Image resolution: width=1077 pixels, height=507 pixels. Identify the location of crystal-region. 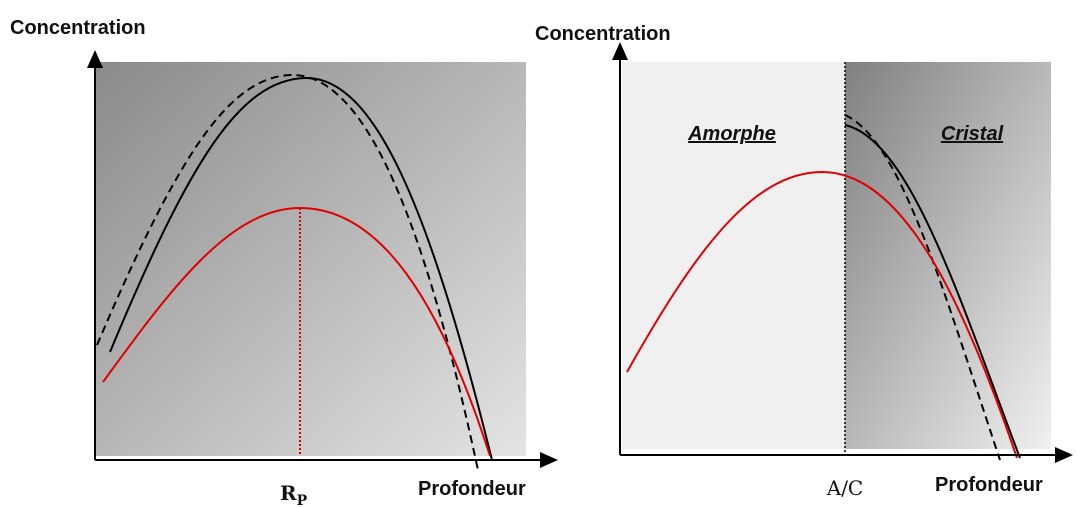
(948, 255).